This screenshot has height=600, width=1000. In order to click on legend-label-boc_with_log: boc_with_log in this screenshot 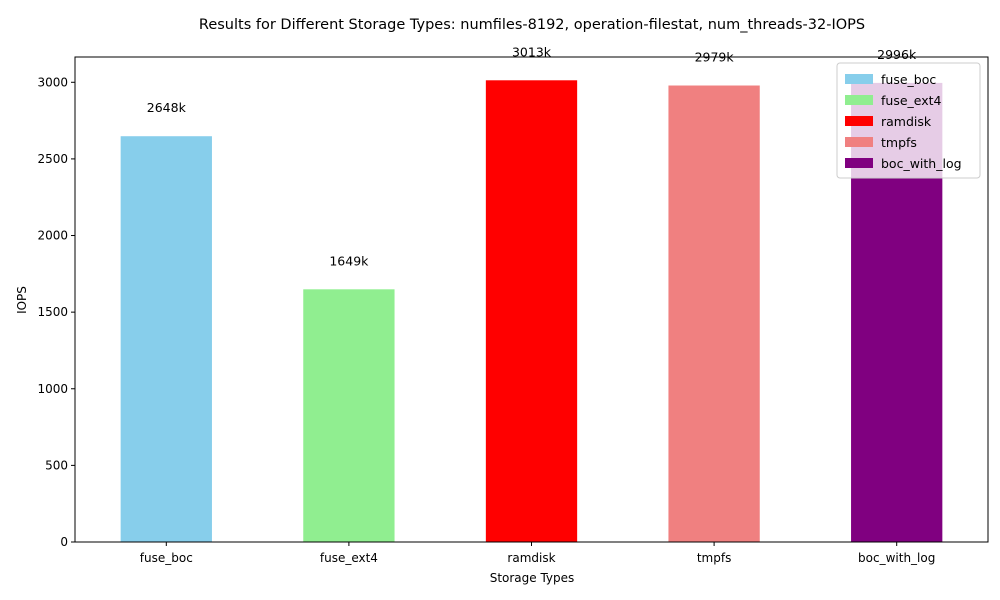, I will do `click(921, 163)`.